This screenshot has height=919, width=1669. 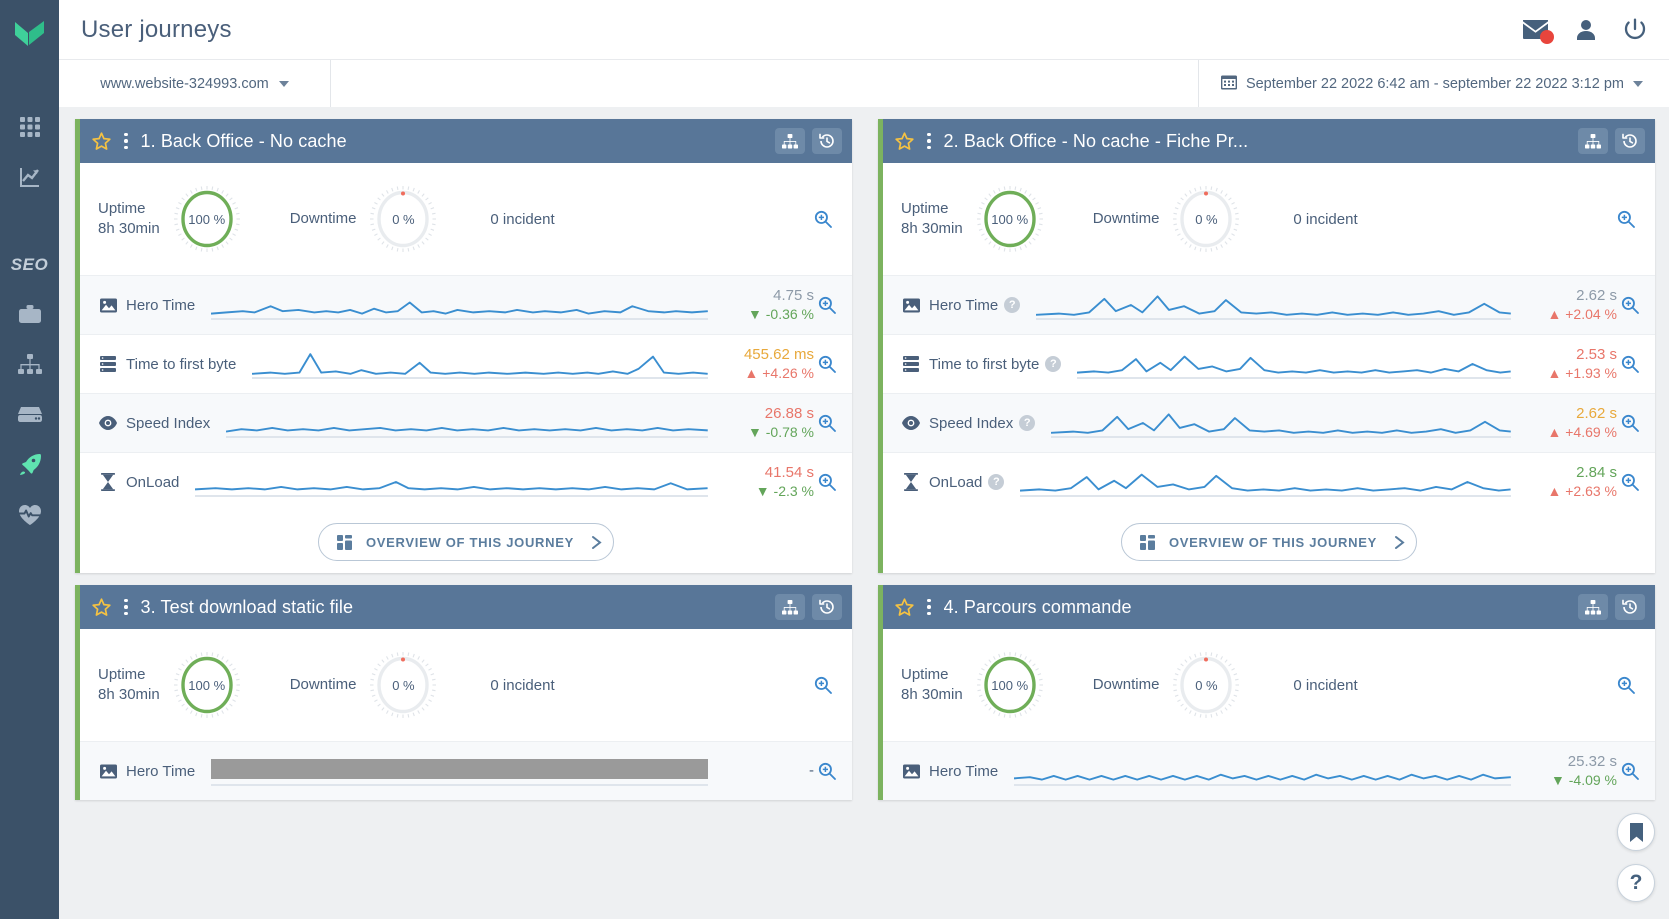 What do you see at coordinates (768, 482) in the screenshot?
I see `metric-values: 41.54 s ▼ -2.3 %` at bounding box center [768, 482].